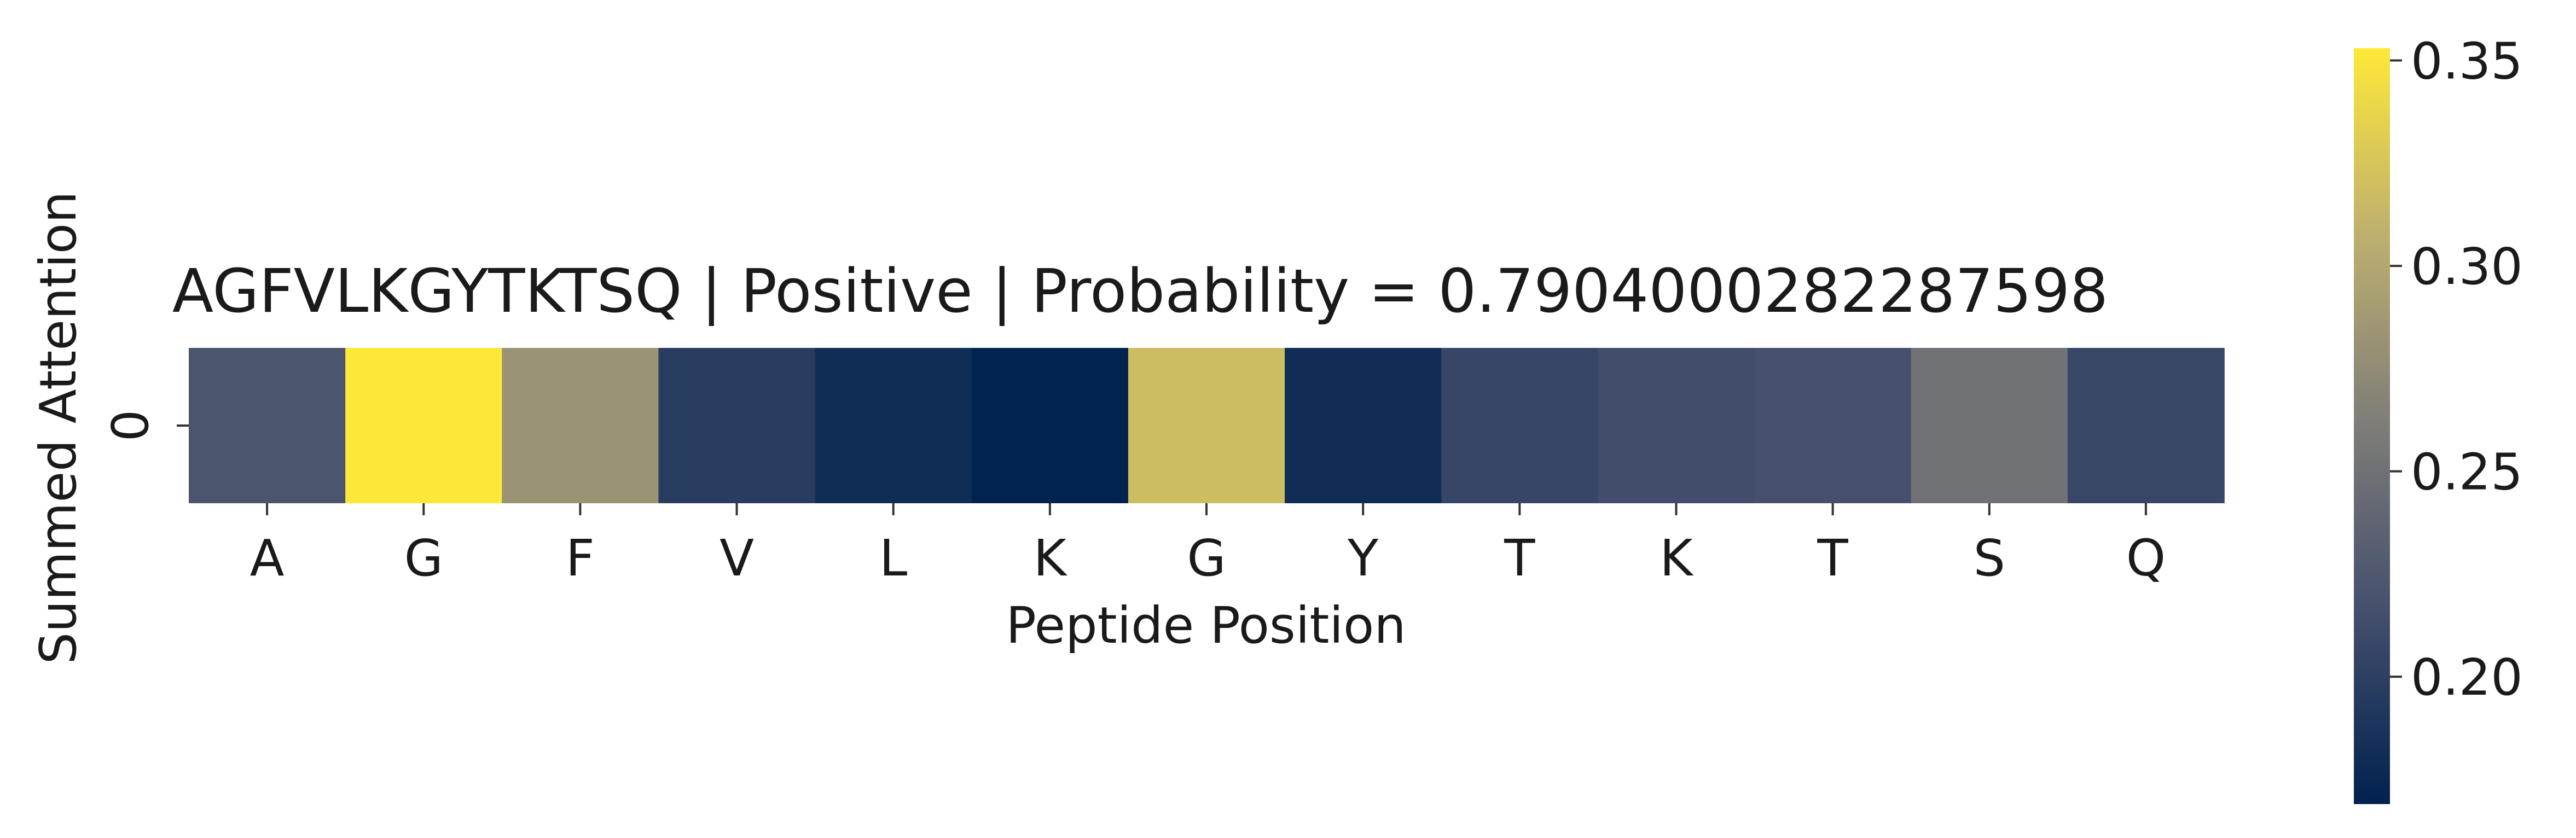 This screenshot has width=2576, height=838. What do you see at coordinates (130, 426) in the screenshot?
I see `y-tick-label: 0` at bounding box center [130, 426].